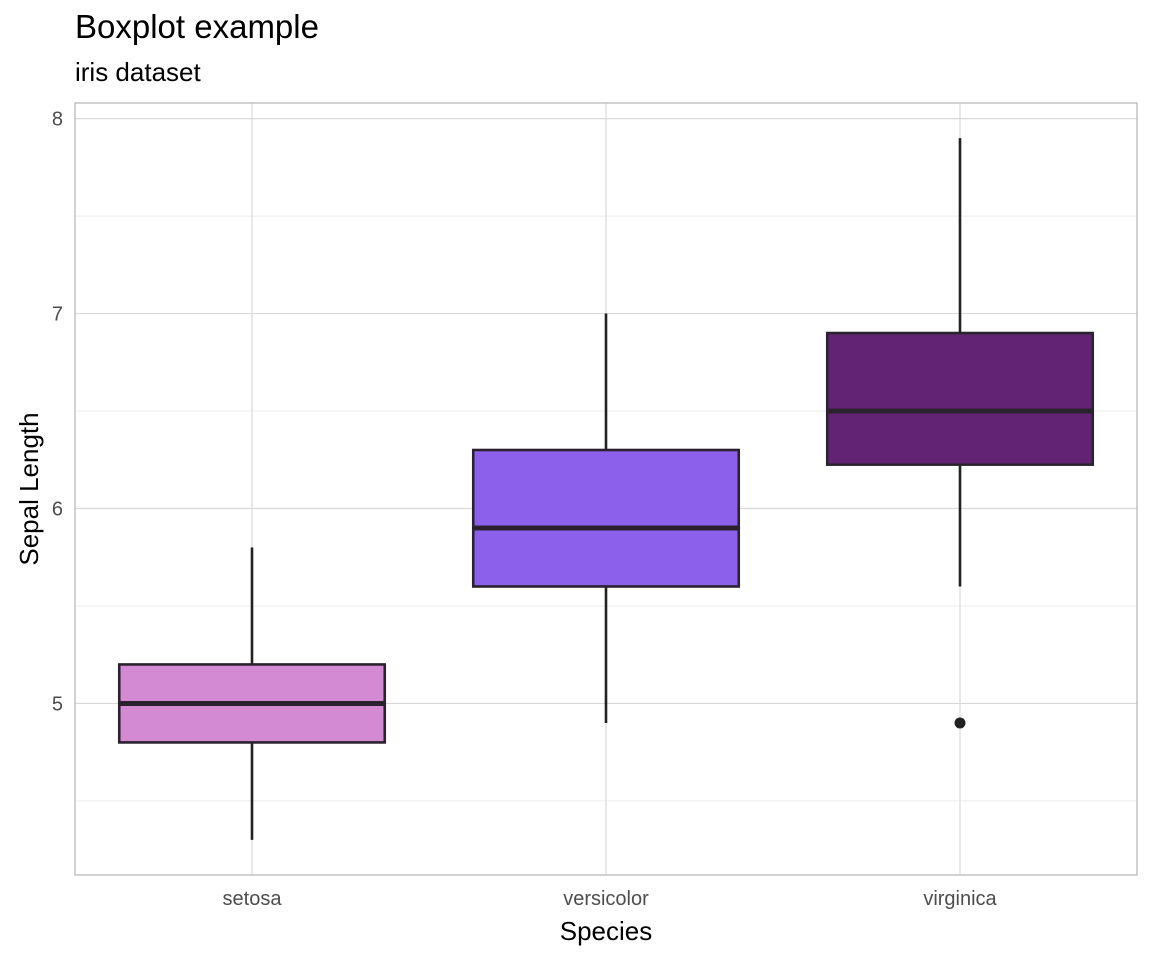 The image size is (1152, 960). I want to click on chart-title: Boxplot example, so click(197, 26).